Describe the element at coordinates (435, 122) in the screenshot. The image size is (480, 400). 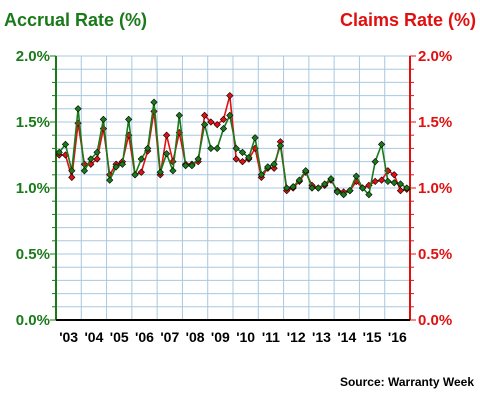
I see `right-tick-label: 1.5%` at that location.